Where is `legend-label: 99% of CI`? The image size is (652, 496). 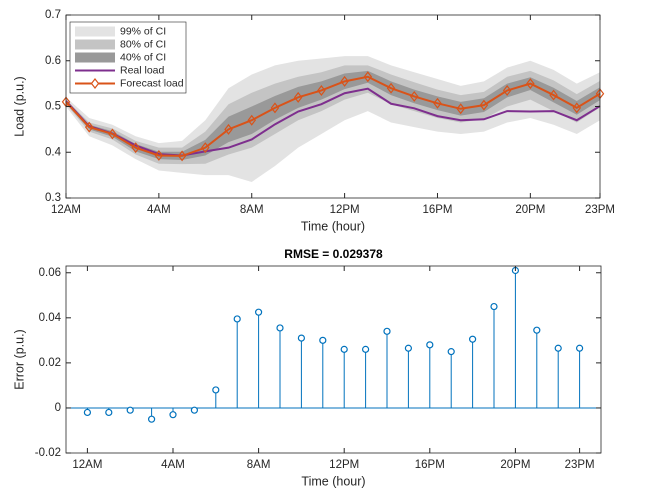 legend-label: 99% of CI is located at coordinates (143, 31).